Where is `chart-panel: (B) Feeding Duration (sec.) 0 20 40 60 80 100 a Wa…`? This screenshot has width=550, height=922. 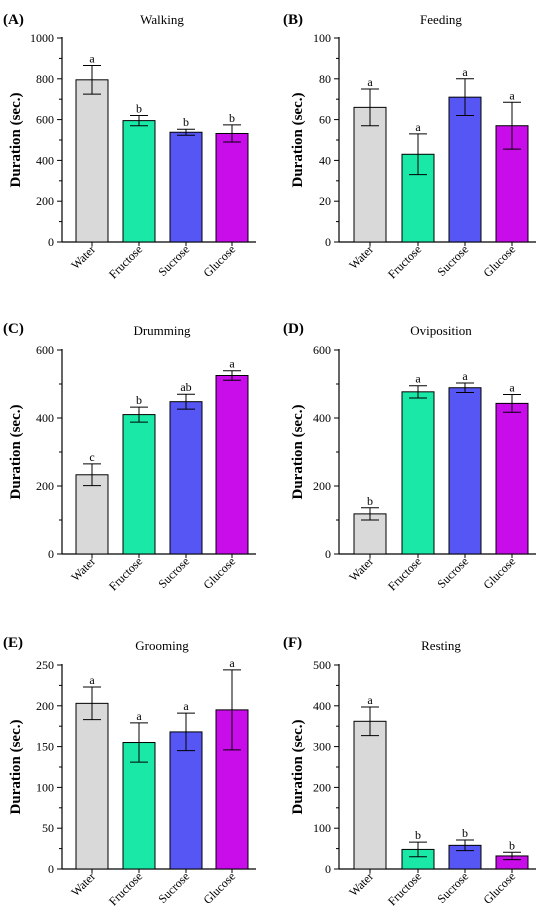 chart-panel: (B) Feeding Duration (sec.) 0 20 40 60 80 100 a Wa… is located at coordinates (409, 146).